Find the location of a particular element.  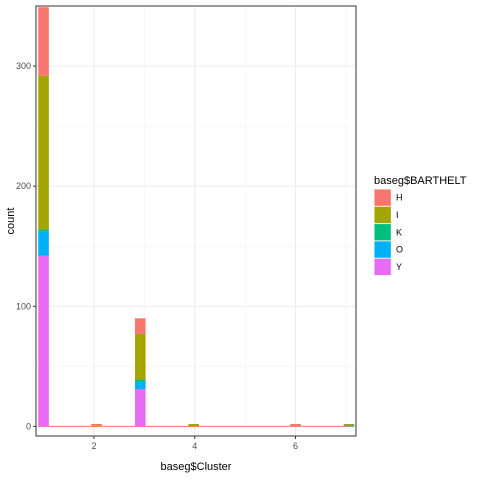

legend-label: H is located at coordinates (399, 198).